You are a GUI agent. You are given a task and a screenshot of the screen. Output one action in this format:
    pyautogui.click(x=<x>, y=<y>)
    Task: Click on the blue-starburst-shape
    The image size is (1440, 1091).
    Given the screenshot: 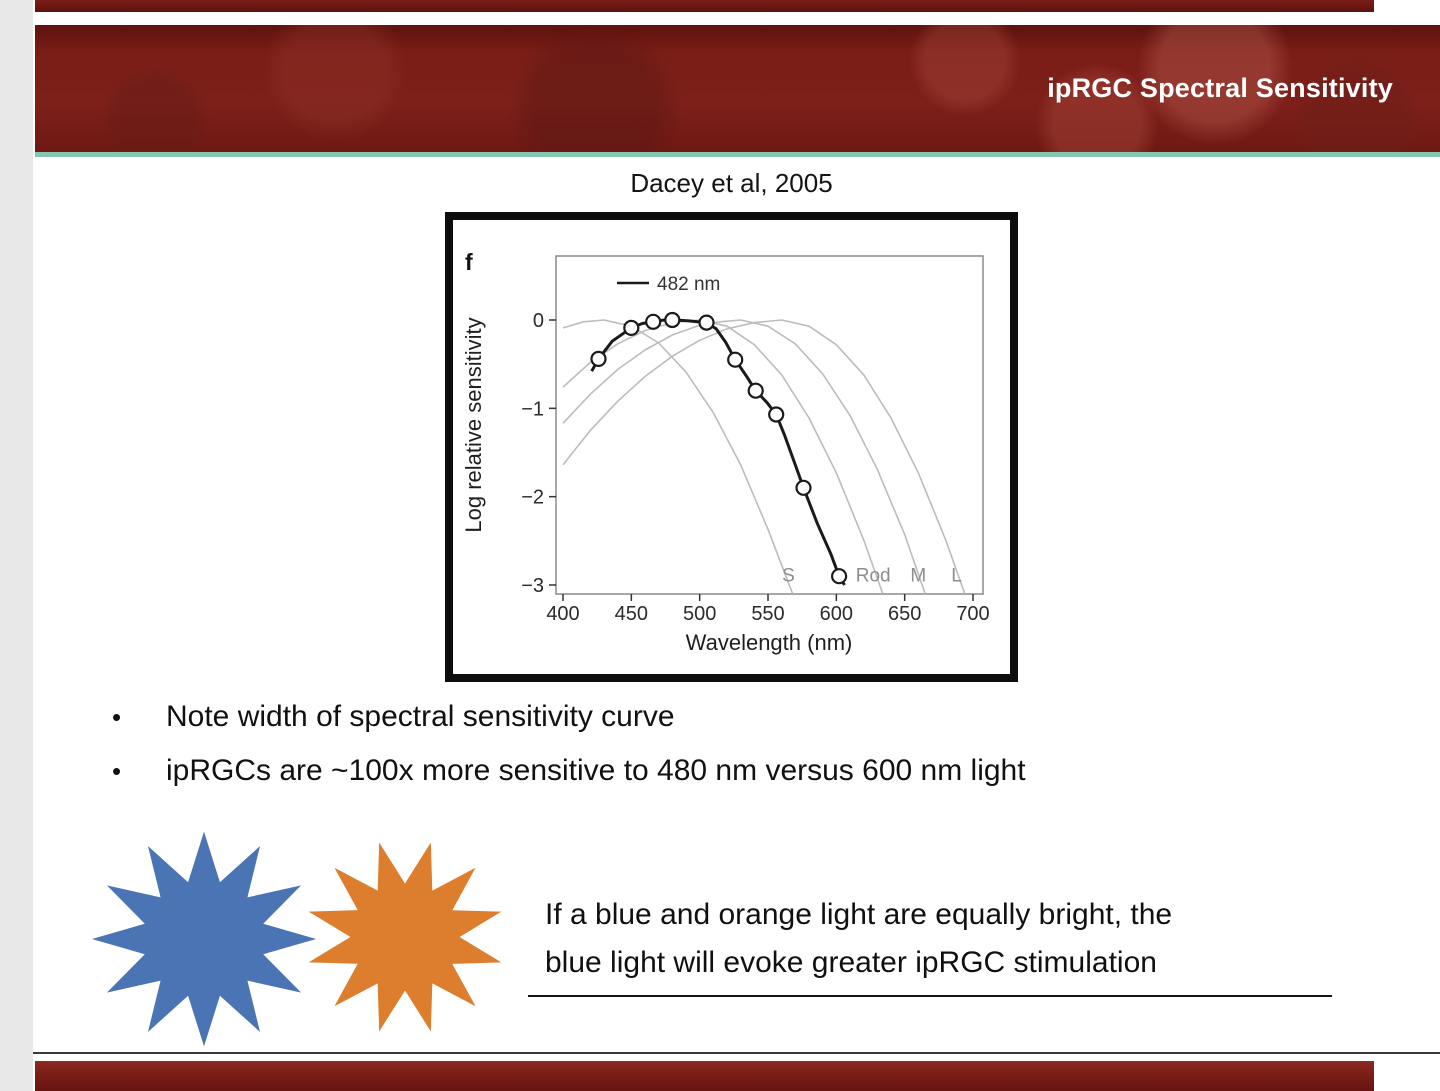 What is the action you would take?
    pyautogui.click(x=204, y=939)
    